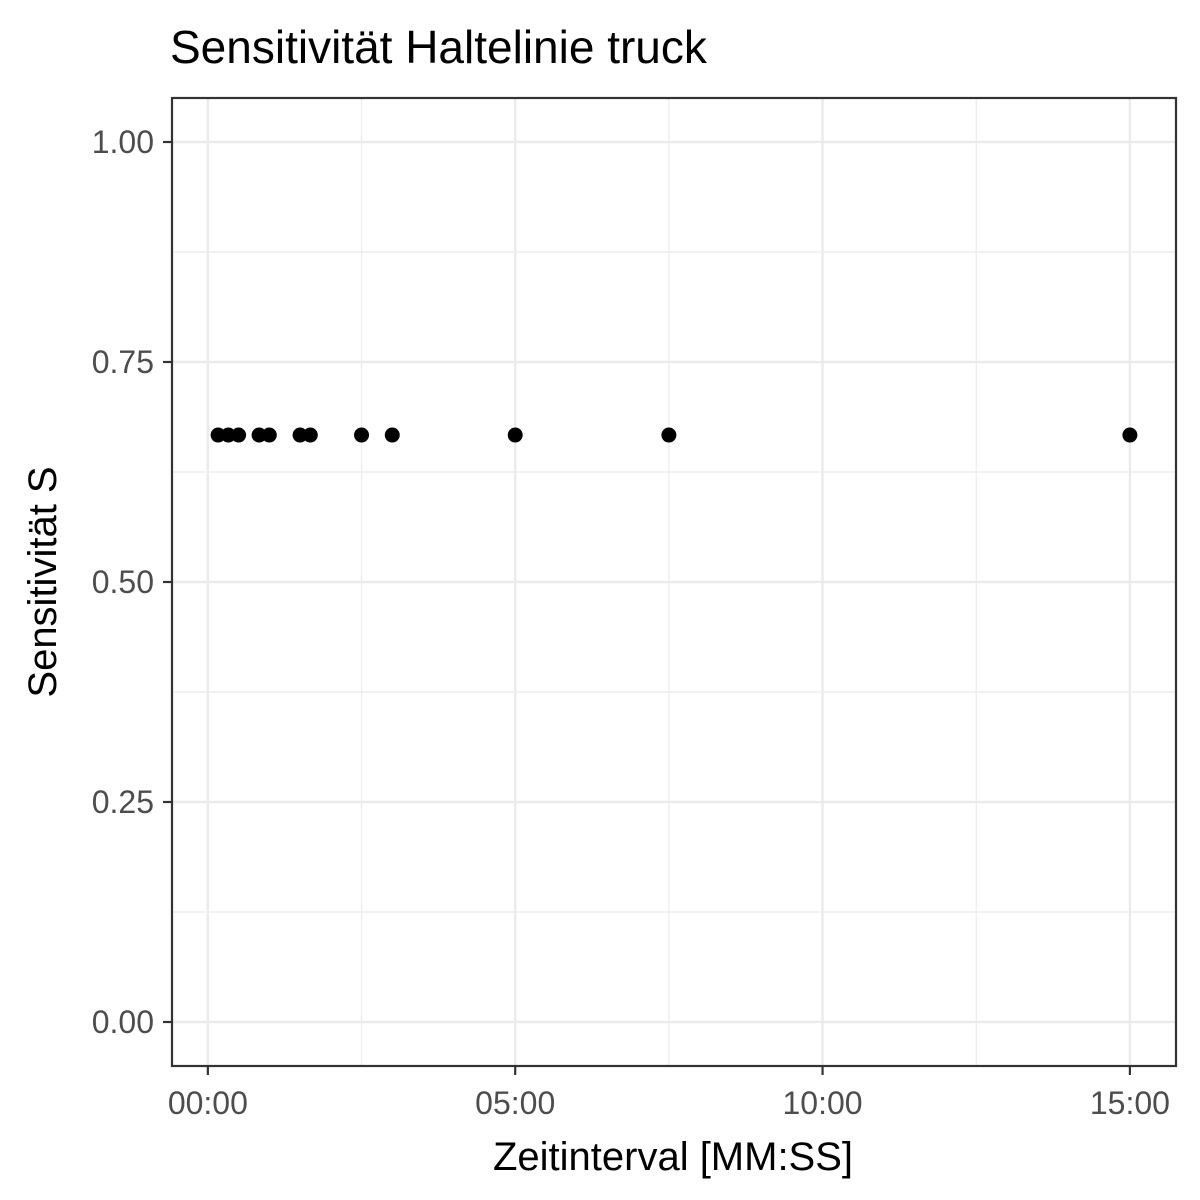  I want to click on y-tick-label: 0.75, so click(123, 362).